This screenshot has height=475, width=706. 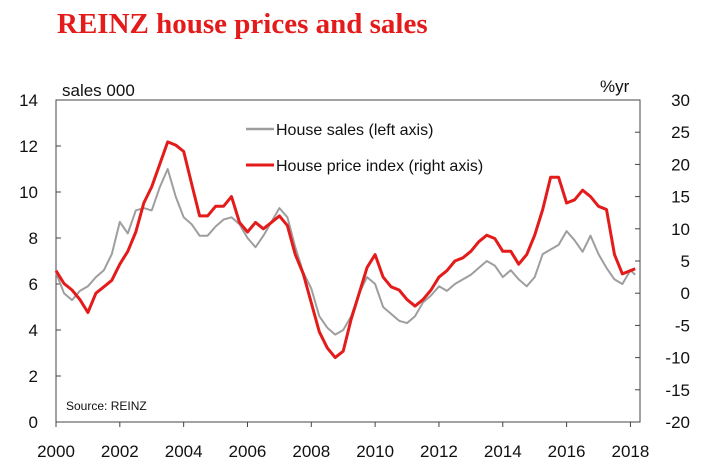 I want to click on x-tick-label: 2010, so click(x=375, y=451).